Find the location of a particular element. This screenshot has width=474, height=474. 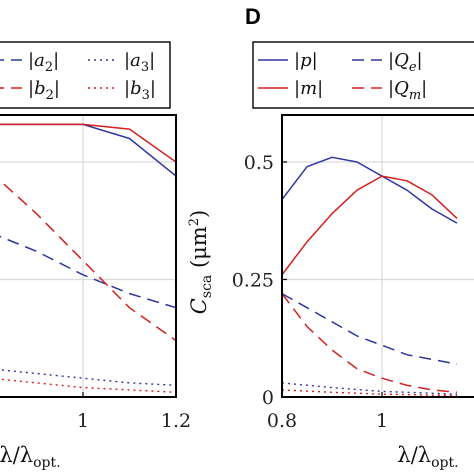

y-tick-label: 0 is located at coordinates (268, 398).